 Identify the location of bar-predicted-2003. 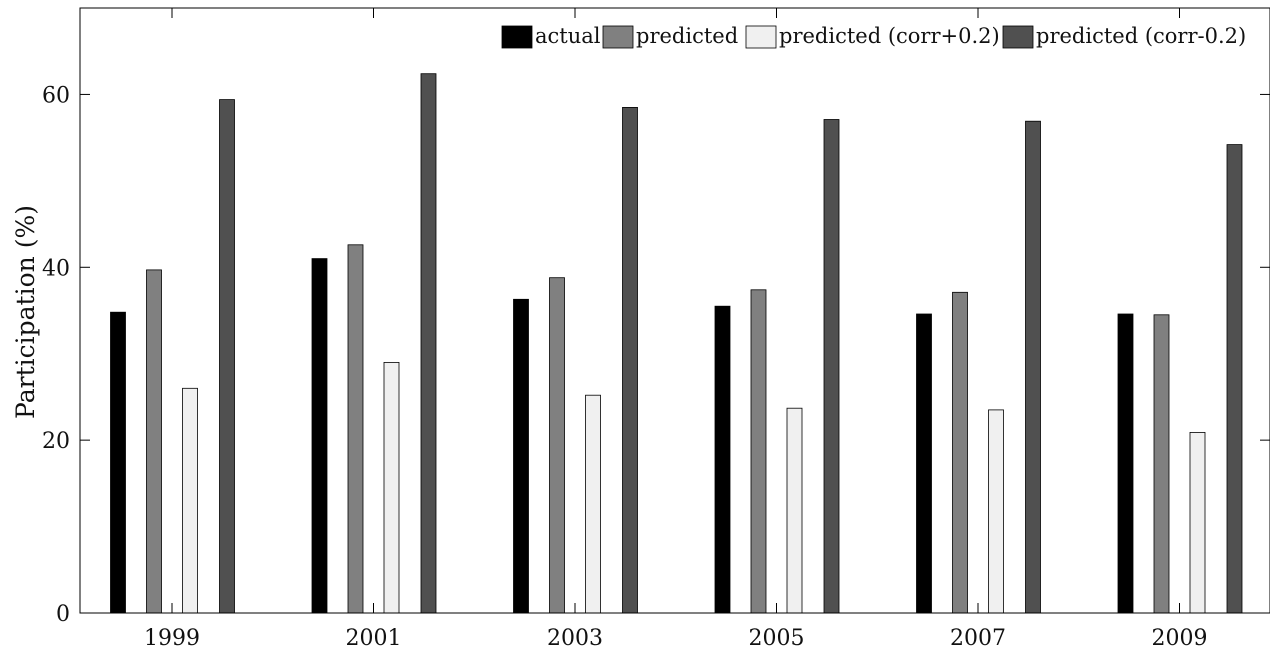
(557, 445).